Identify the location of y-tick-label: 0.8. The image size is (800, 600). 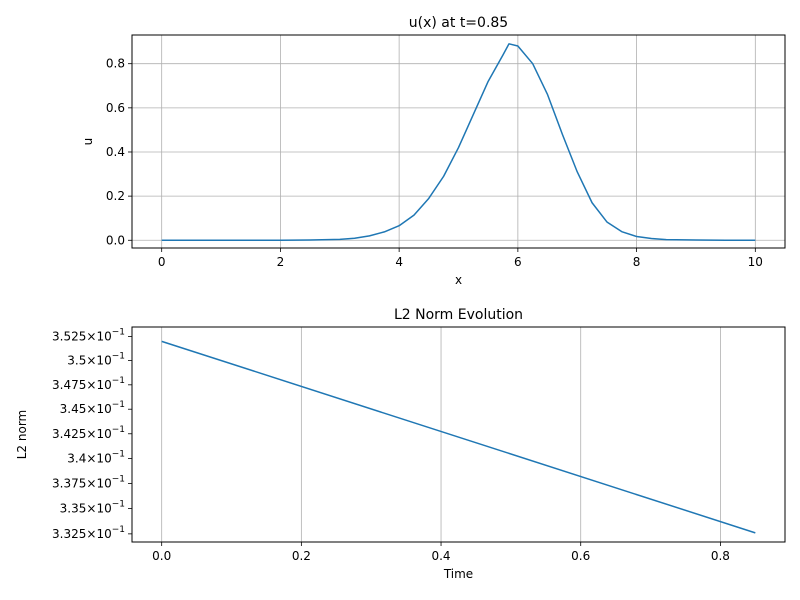
(115, 64).